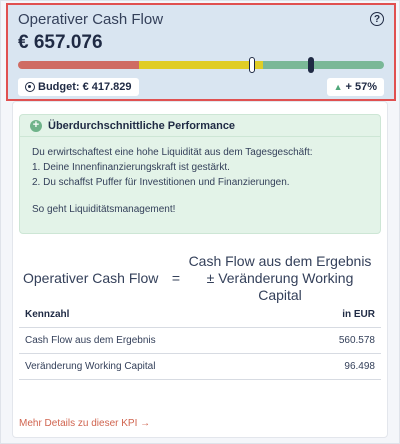  Describe the element at coordinates (78, 65) in the screenshot. I see `bar-segment-low` at that location.